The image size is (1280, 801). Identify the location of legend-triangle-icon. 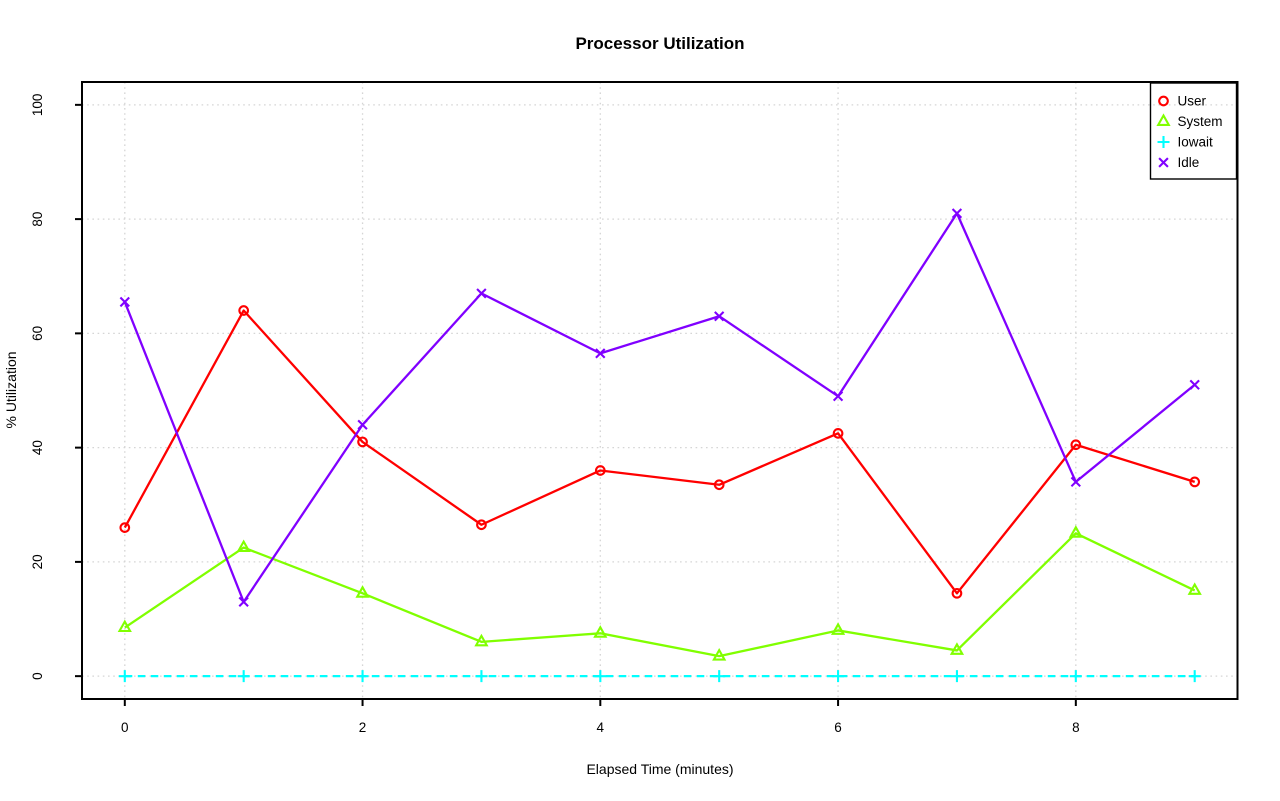
(1163, 119).